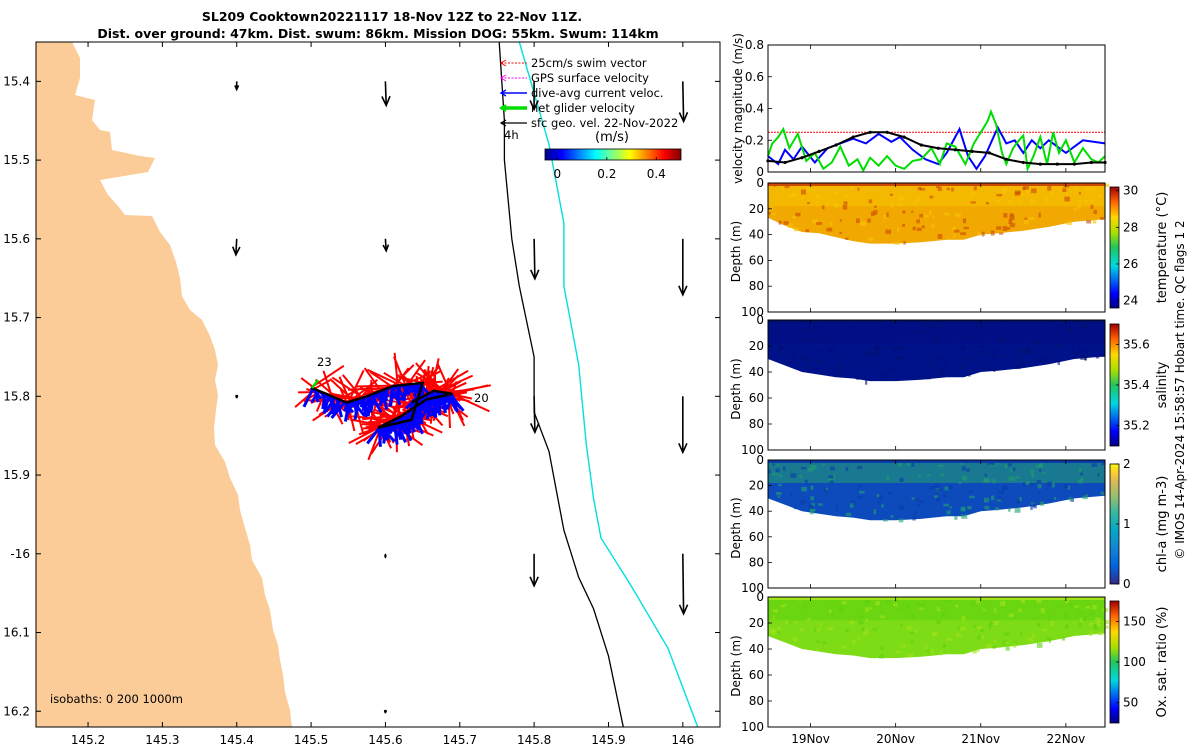 This screenshot has width=1200, height=750. Describe the element at coordinates (980, 739) in the screenshot. I see `time-tick-label: 21Nov` at that location.